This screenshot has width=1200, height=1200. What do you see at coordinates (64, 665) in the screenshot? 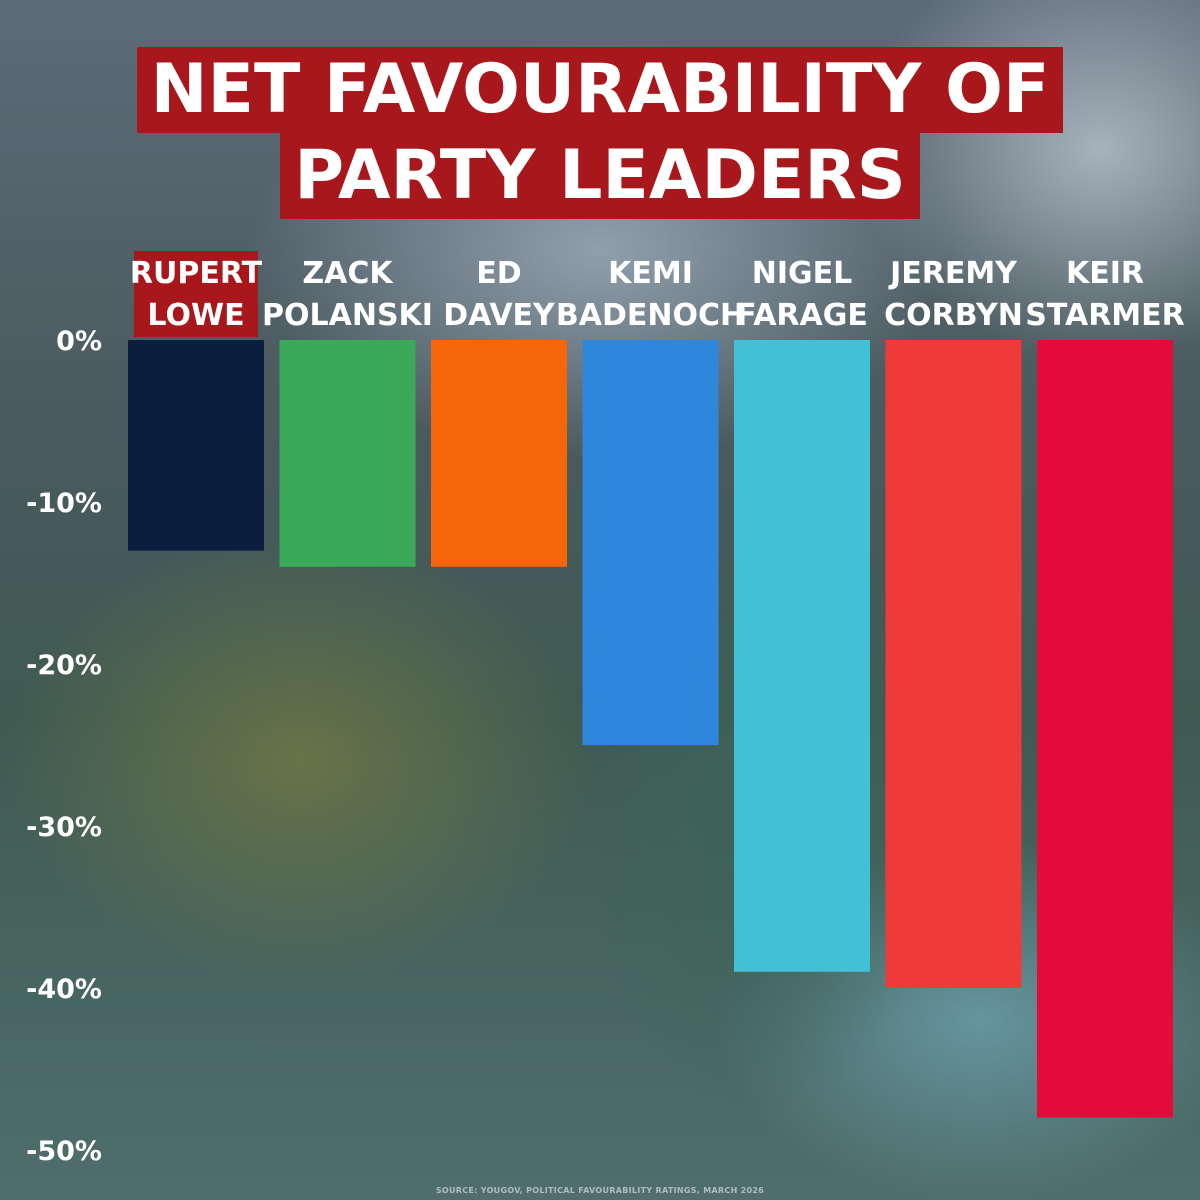
I see `y-tick-label: -20%` at bounding box center [64, 665].